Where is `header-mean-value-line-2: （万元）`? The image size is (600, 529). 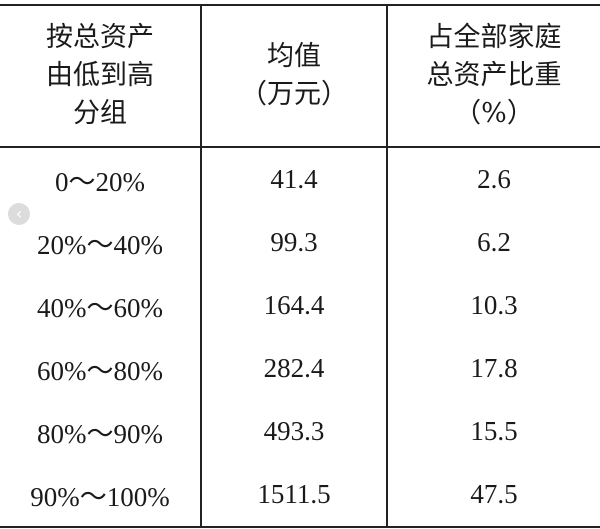
header-mean-value-line-2: （万元） is located at coordinates (294, 94).